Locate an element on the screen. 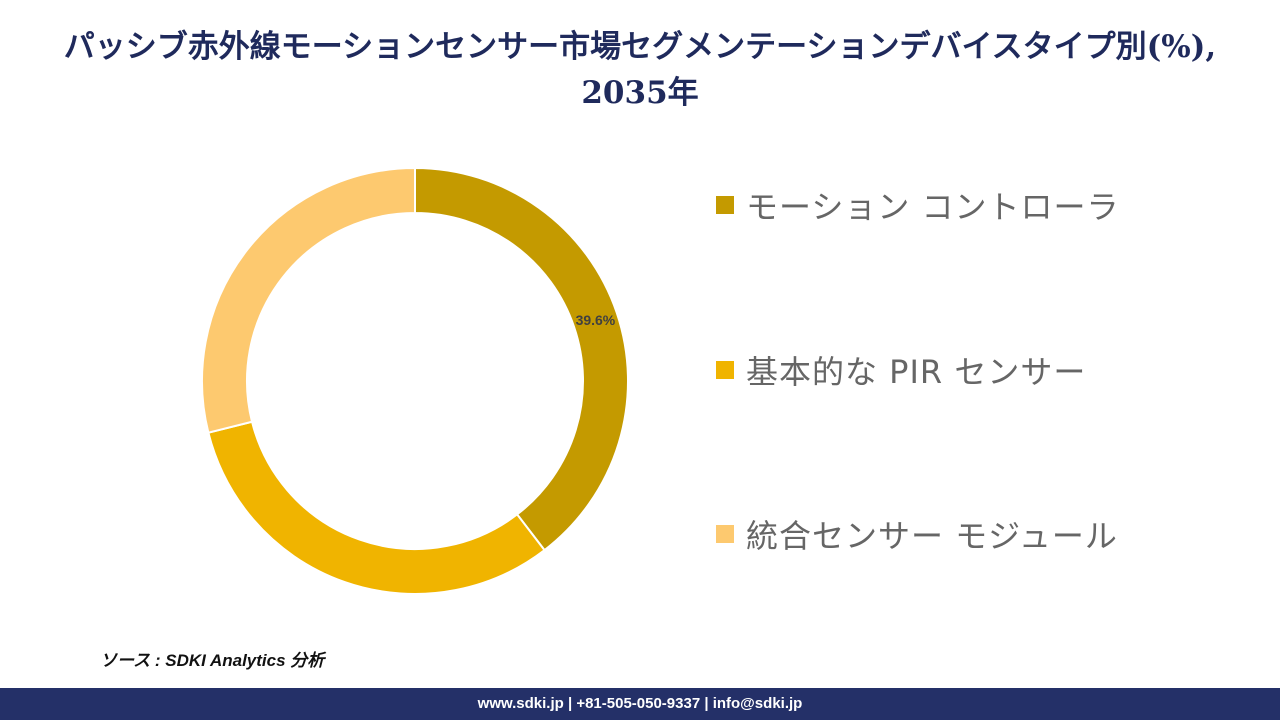 The height and width of the screenshot is (720, 1280). legend-label: 基本的な PIR センサー is located at coordinates (916, 372).